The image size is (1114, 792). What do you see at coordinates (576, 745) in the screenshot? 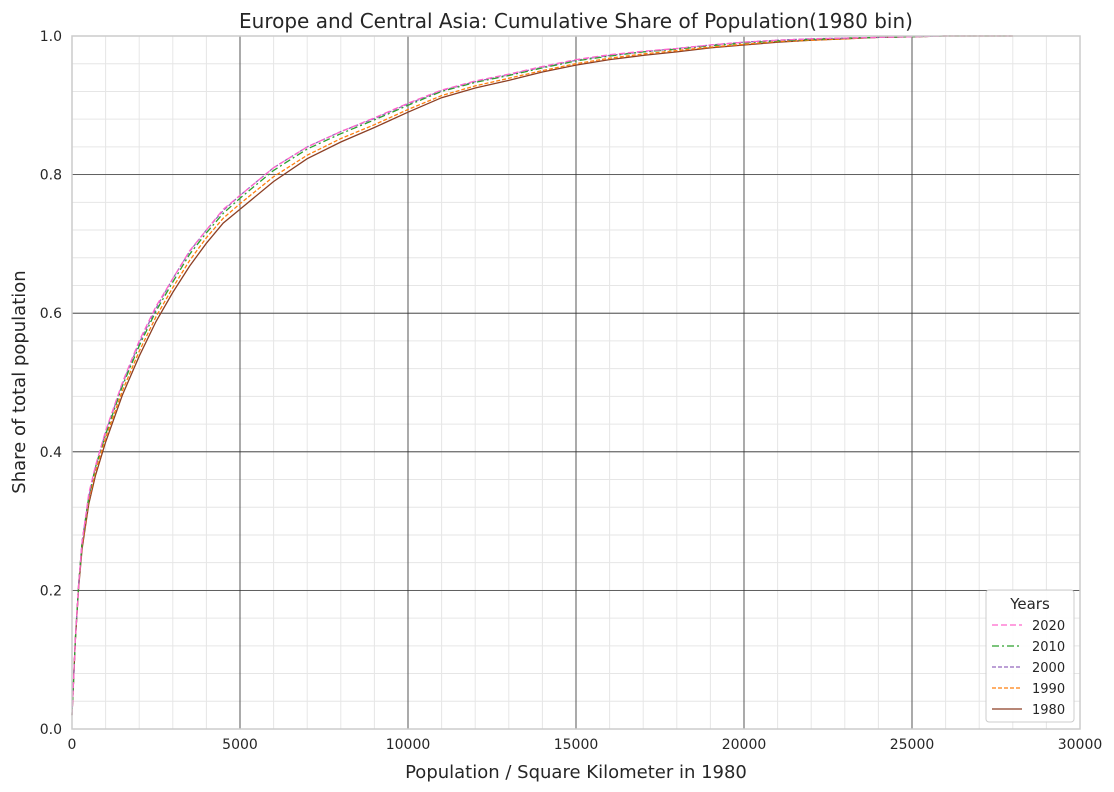
I see `x-tick-label: 15000` at bounding box center [576, 745].